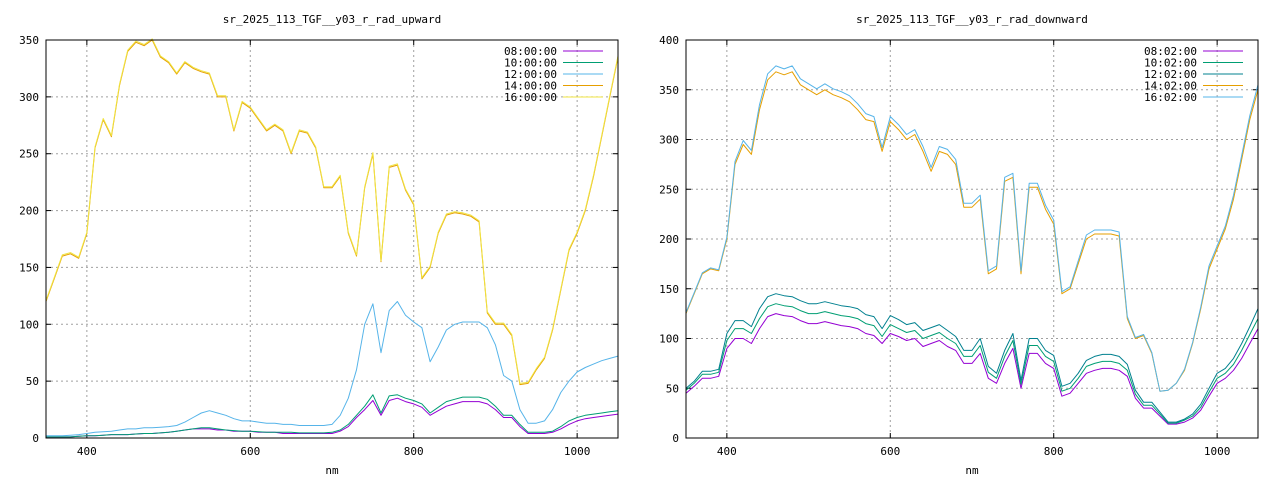  I want to click on legend-label: 08:00:00, so click(530, 51).